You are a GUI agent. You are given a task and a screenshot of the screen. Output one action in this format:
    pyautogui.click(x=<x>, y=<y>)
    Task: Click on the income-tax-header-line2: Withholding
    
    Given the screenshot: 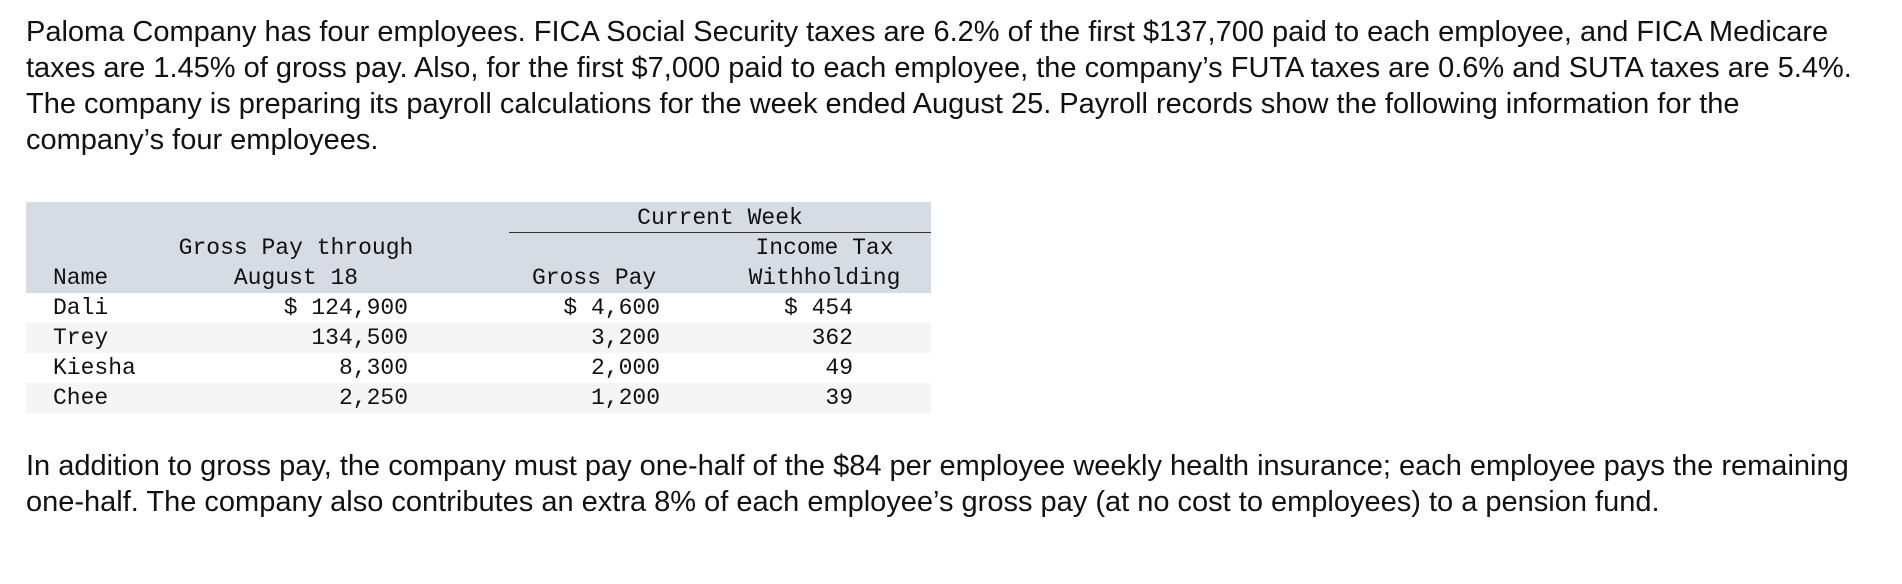 What is the action you would take?
    pyautogui.click(x=824, y=278)
    